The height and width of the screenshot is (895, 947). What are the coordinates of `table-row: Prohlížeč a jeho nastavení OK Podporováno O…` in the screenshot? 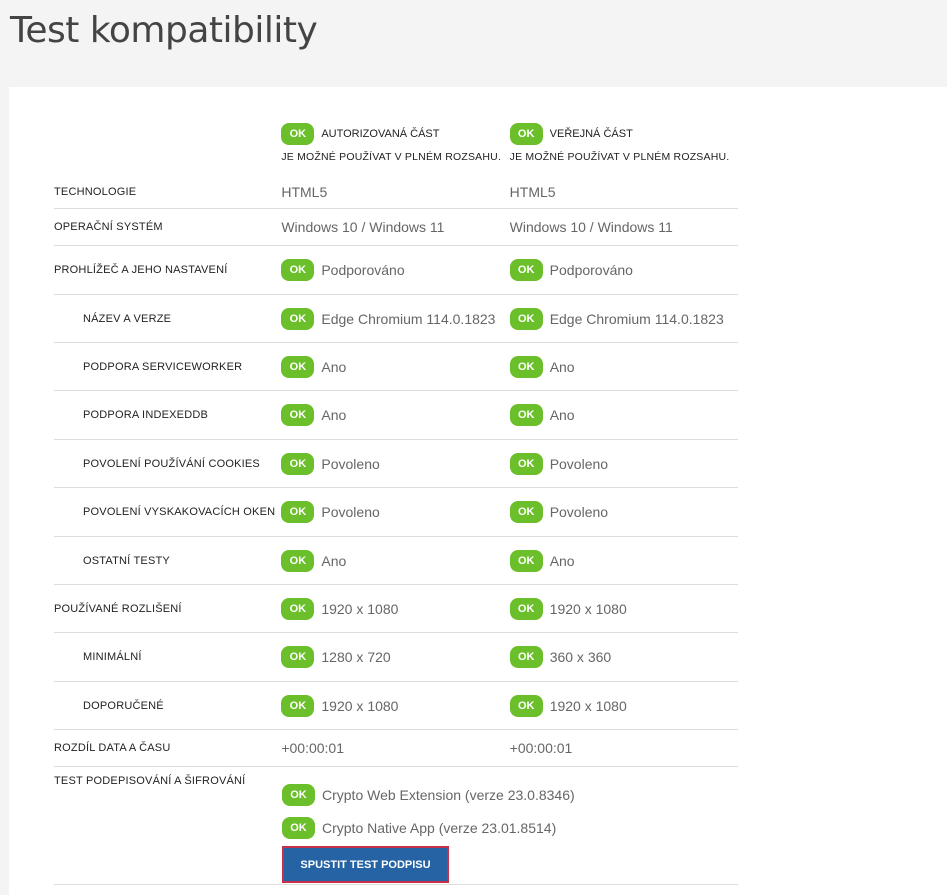 It's located at (396, 270).